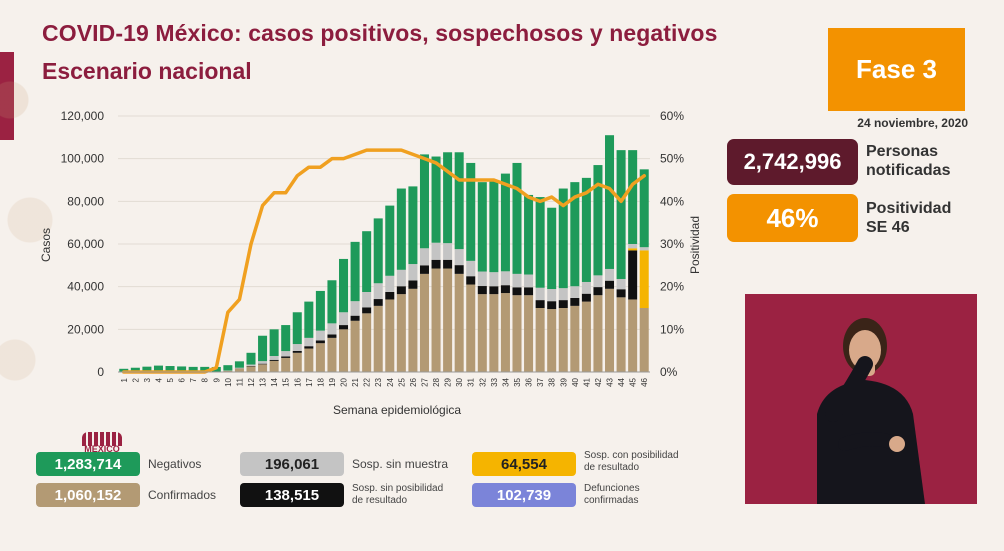 The image size is (1004, 551). What do you see at coordinates (524, 464) in the screenshot?
I see `con-posibilidad-value: 64,554` at bounding box center [524, 464].